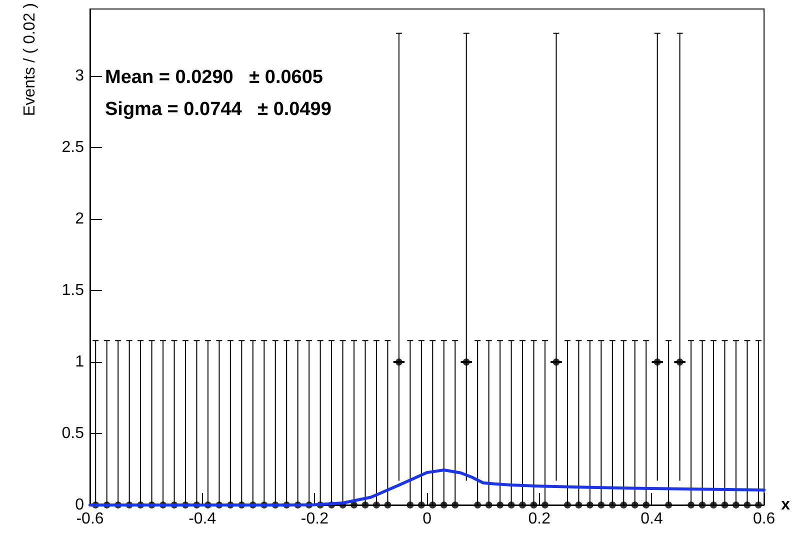 The width and height of the screenshot is (793, 550). Describe the element at coordinates (651, 519) in the screenshot. I see `x-tick-label: 0.4` at that location.